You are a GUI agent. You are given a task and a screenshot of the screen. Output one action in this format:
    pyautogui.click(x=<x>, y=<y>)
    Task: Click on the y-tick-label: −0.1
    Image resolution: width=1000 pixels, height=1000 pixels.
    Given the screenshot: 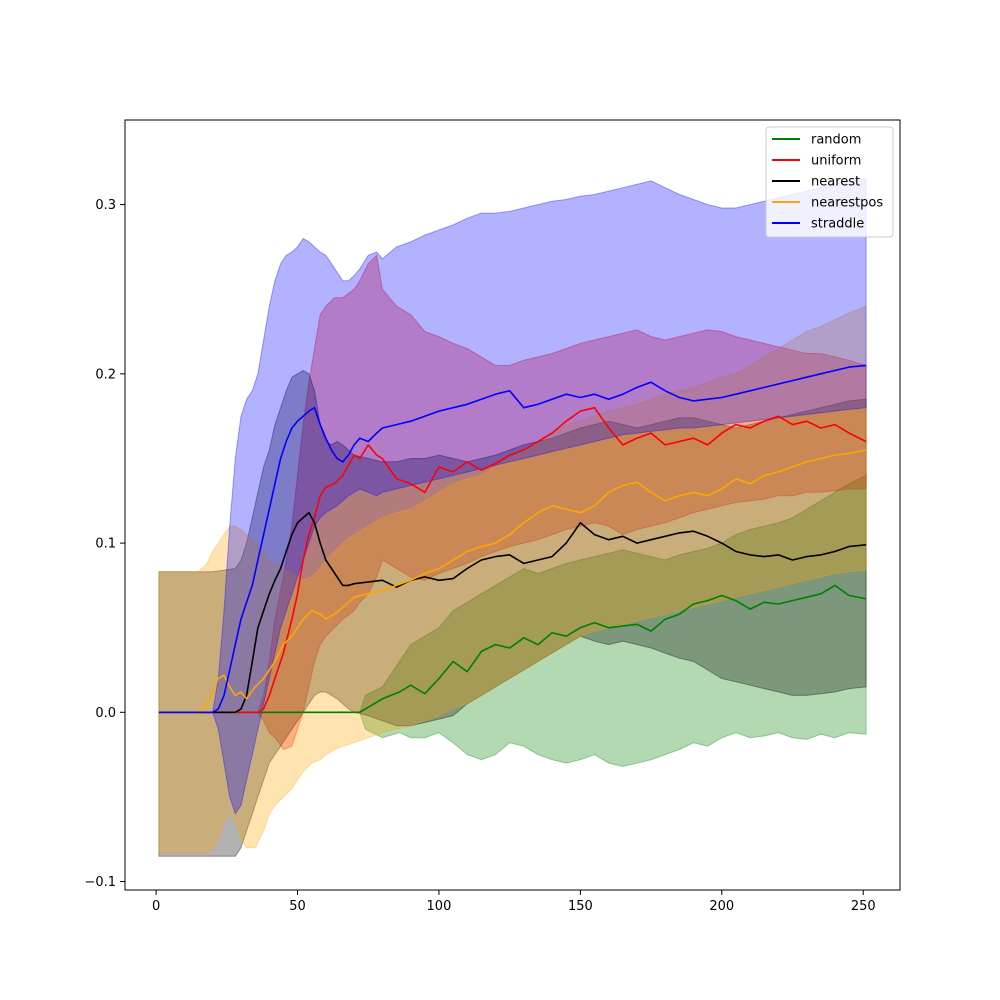 What is the action you would take?
    pyautogui.click(x=100, y=882)
    